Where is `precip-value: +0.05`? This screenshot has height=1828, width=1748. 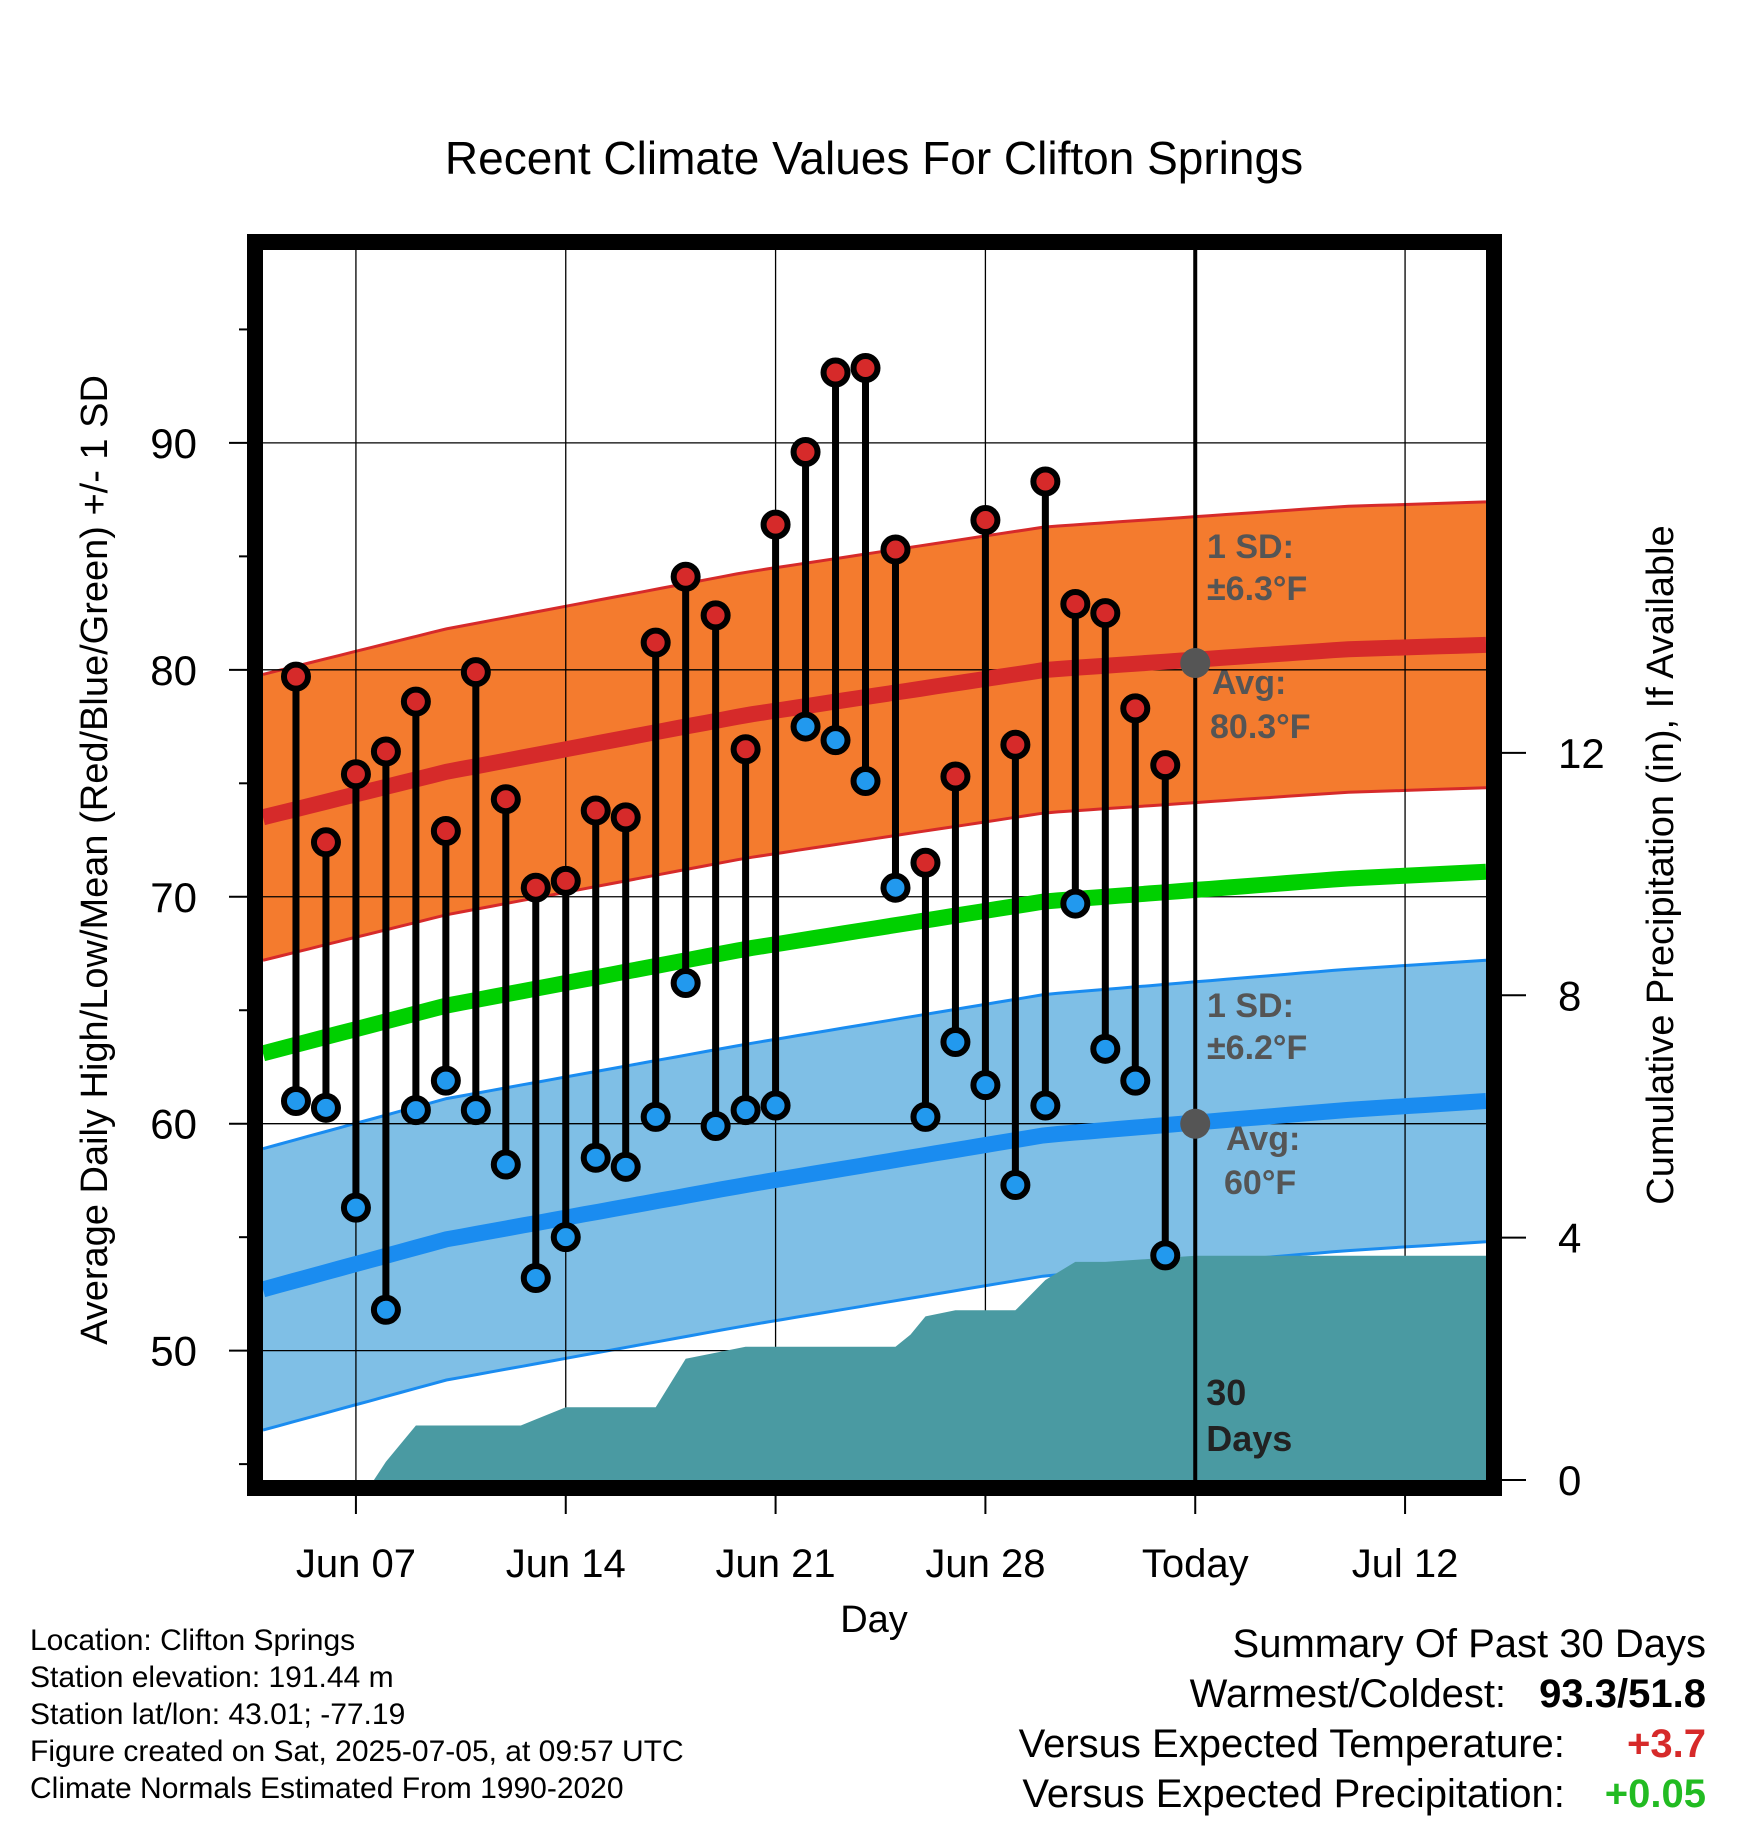 precip-value: +0.05 is located at coordinates (1655, 1794).